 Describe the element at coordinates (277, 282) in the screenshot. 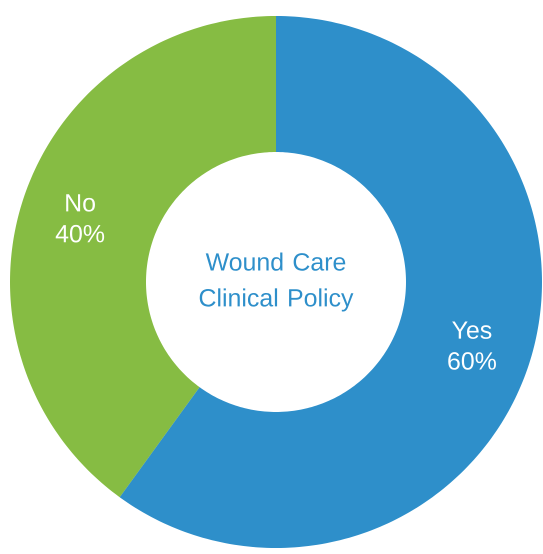

I see `text: Wound Care Clinical Policy` at that location.